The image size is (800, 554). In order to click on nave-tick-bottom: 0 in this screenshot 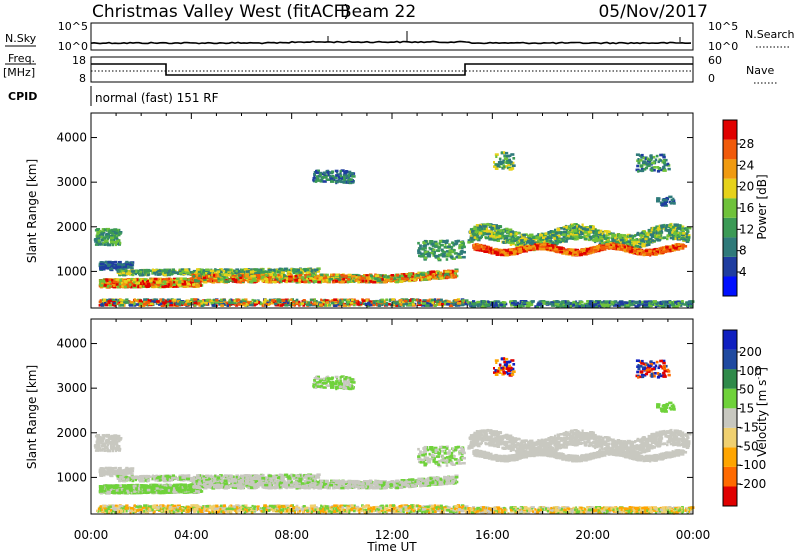, I will do `click(711, 78)`.